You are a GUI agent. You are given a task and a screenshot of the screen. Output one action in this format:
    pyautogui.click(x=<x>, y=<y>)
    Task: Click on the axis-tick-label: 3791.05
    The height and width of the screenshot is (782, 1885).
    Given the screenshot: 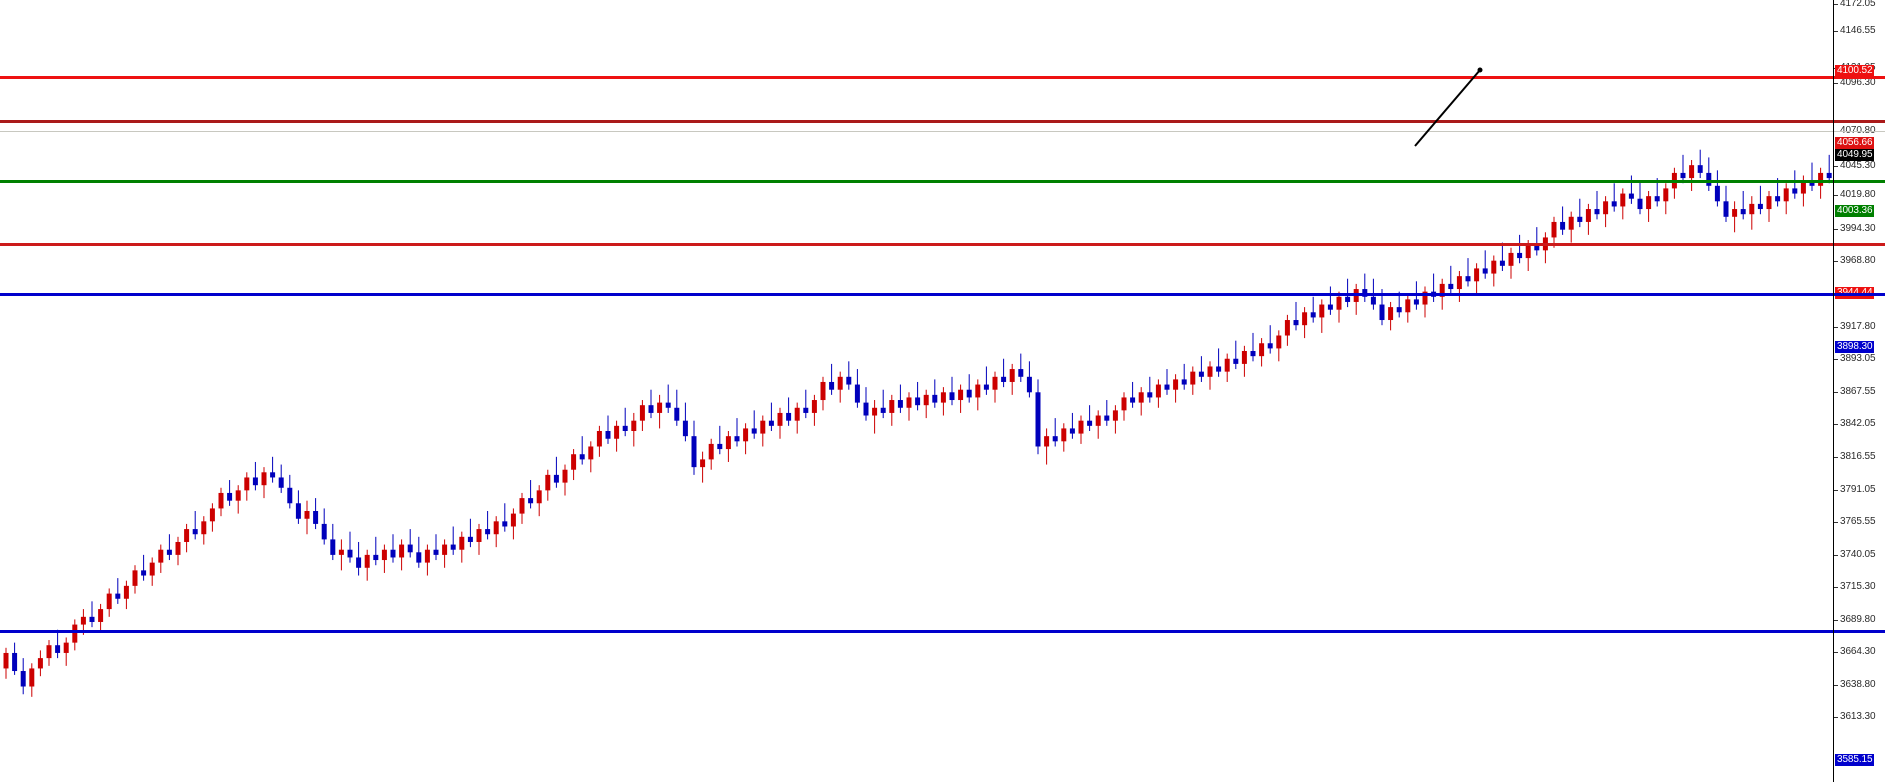 What is the action you would take?
    pyautogui.click(x=1858, y=489)
    